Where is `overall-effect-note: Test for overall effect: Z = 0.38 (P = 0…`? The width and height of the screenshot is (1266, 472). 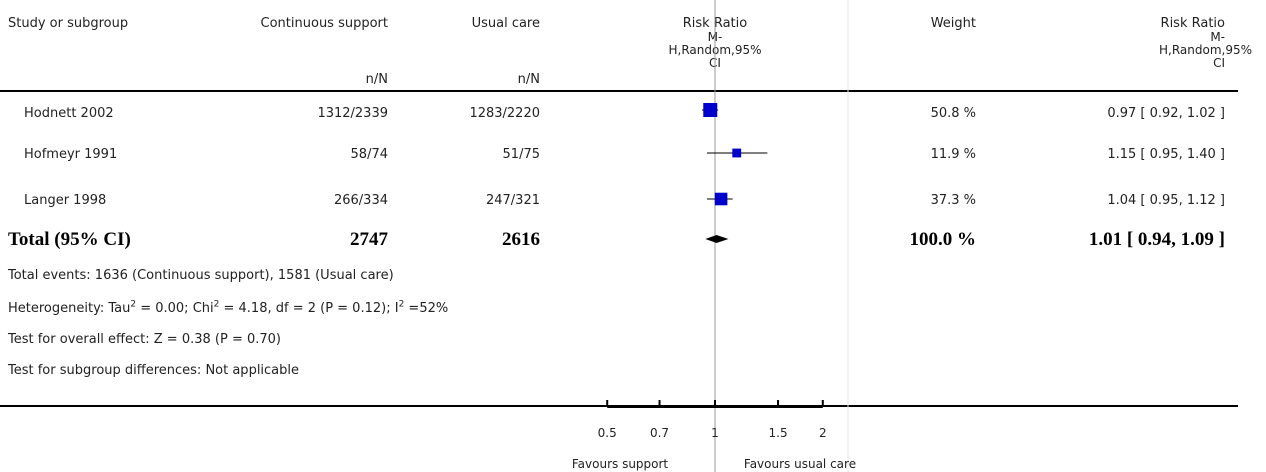 overall-effect-note: Test for overall effect: Z = 0.38 (P = 0… is located at coordinates (144, 339).